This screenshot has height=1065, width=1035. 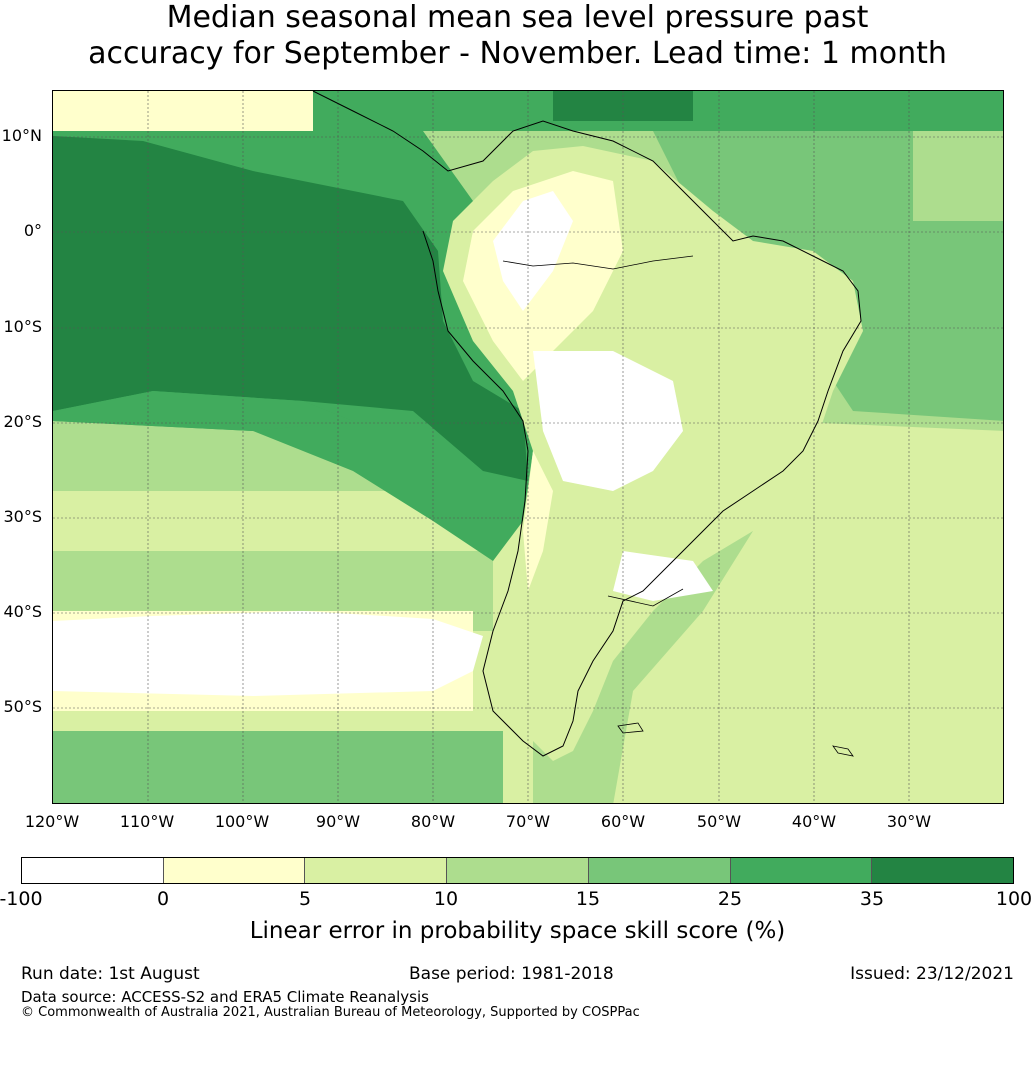 What do you see at coordinates (22, 706) in the screenshot?
I see `lat-label-50s: 50°S` at bounding box center [22, 706].